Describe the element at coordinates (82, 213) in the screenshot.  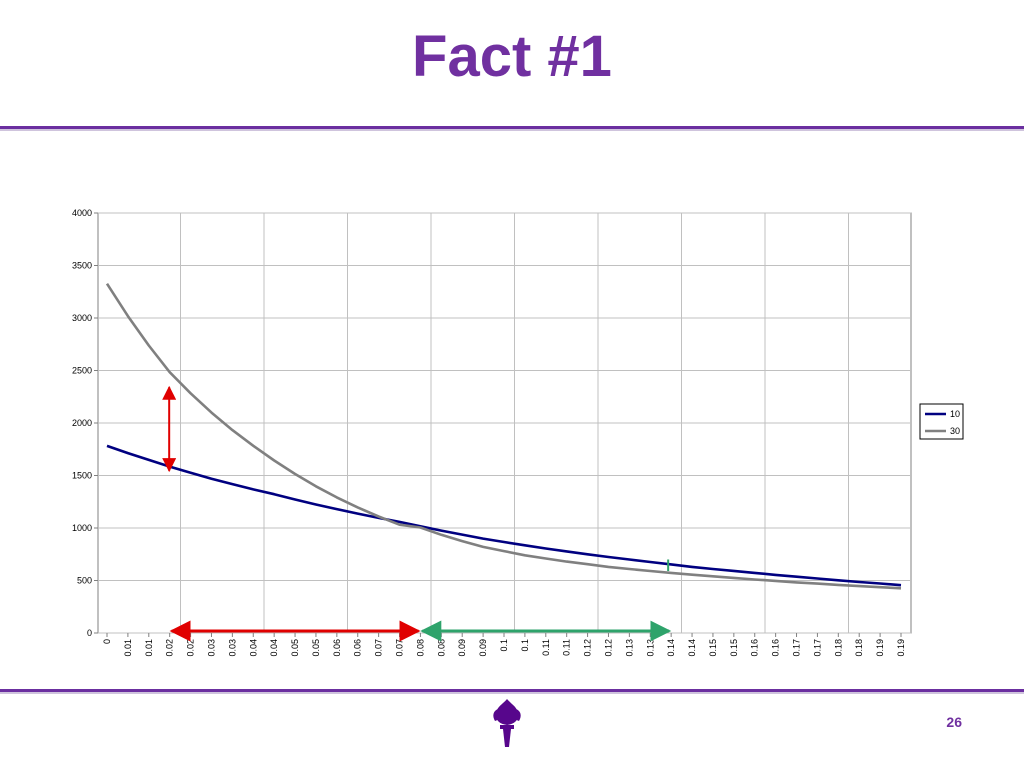
I see `y-tick-label: 4000` at that location.